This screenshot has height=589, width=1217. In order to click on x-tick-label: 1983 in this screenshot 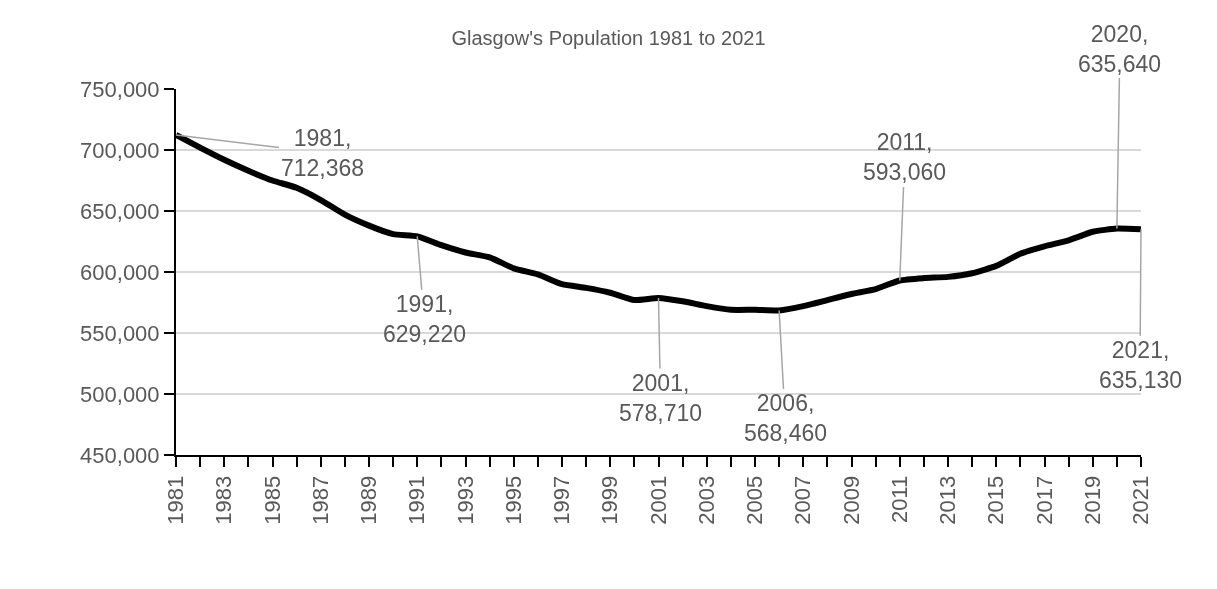, I will do `click(224, 500)`.